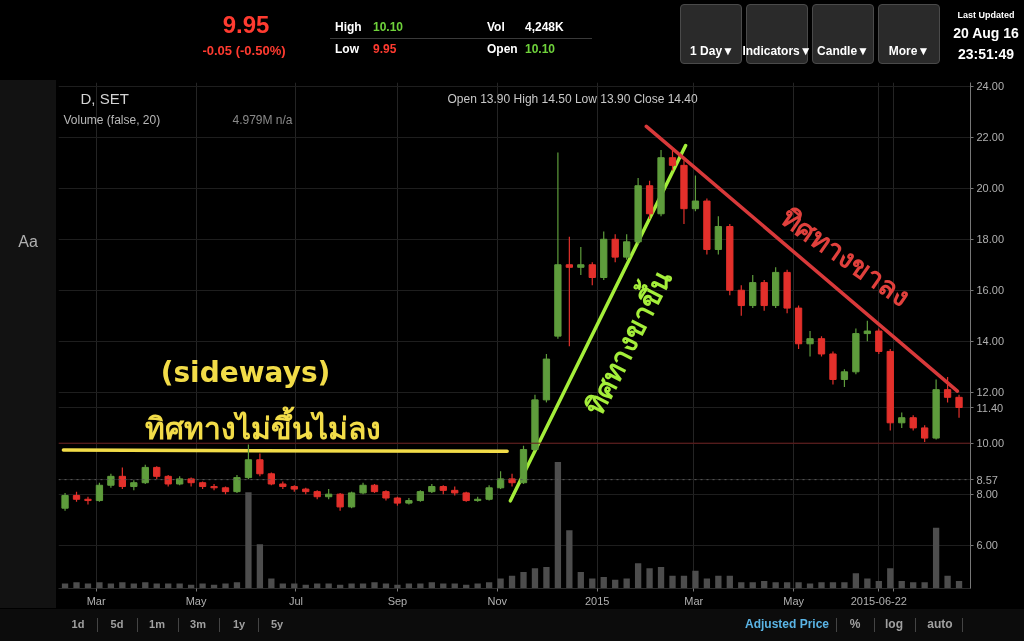 Image resolution: width=1024 pixels, height=641 pixels. I want to click on text: 1m, so click(157, 624).